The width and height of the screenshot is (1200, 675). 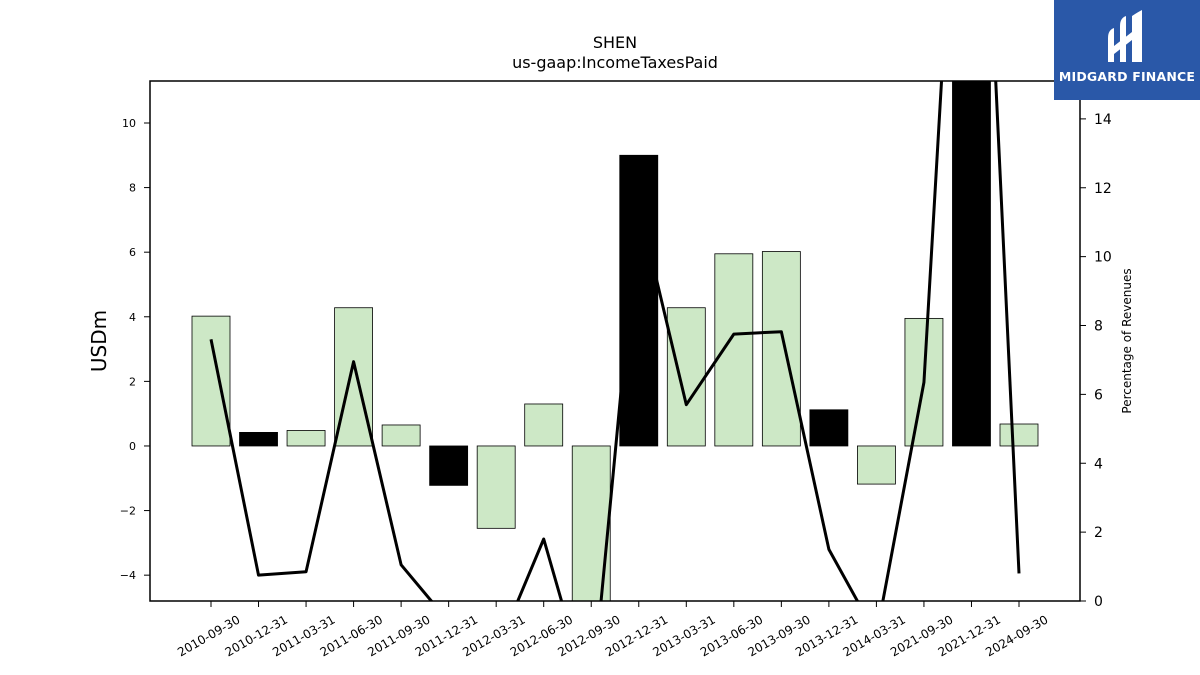 I want to click on logo-text: MIDGARD FINANCE, so click(x=1127, y=76).